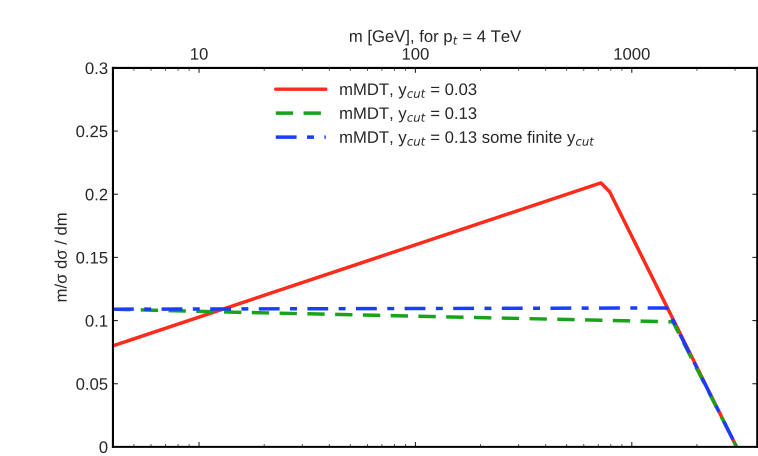  What do you see at coordinates (97, 68) in the screenshot?
I see `y-tick-label: 0.3` at bounding box center [97, 68].